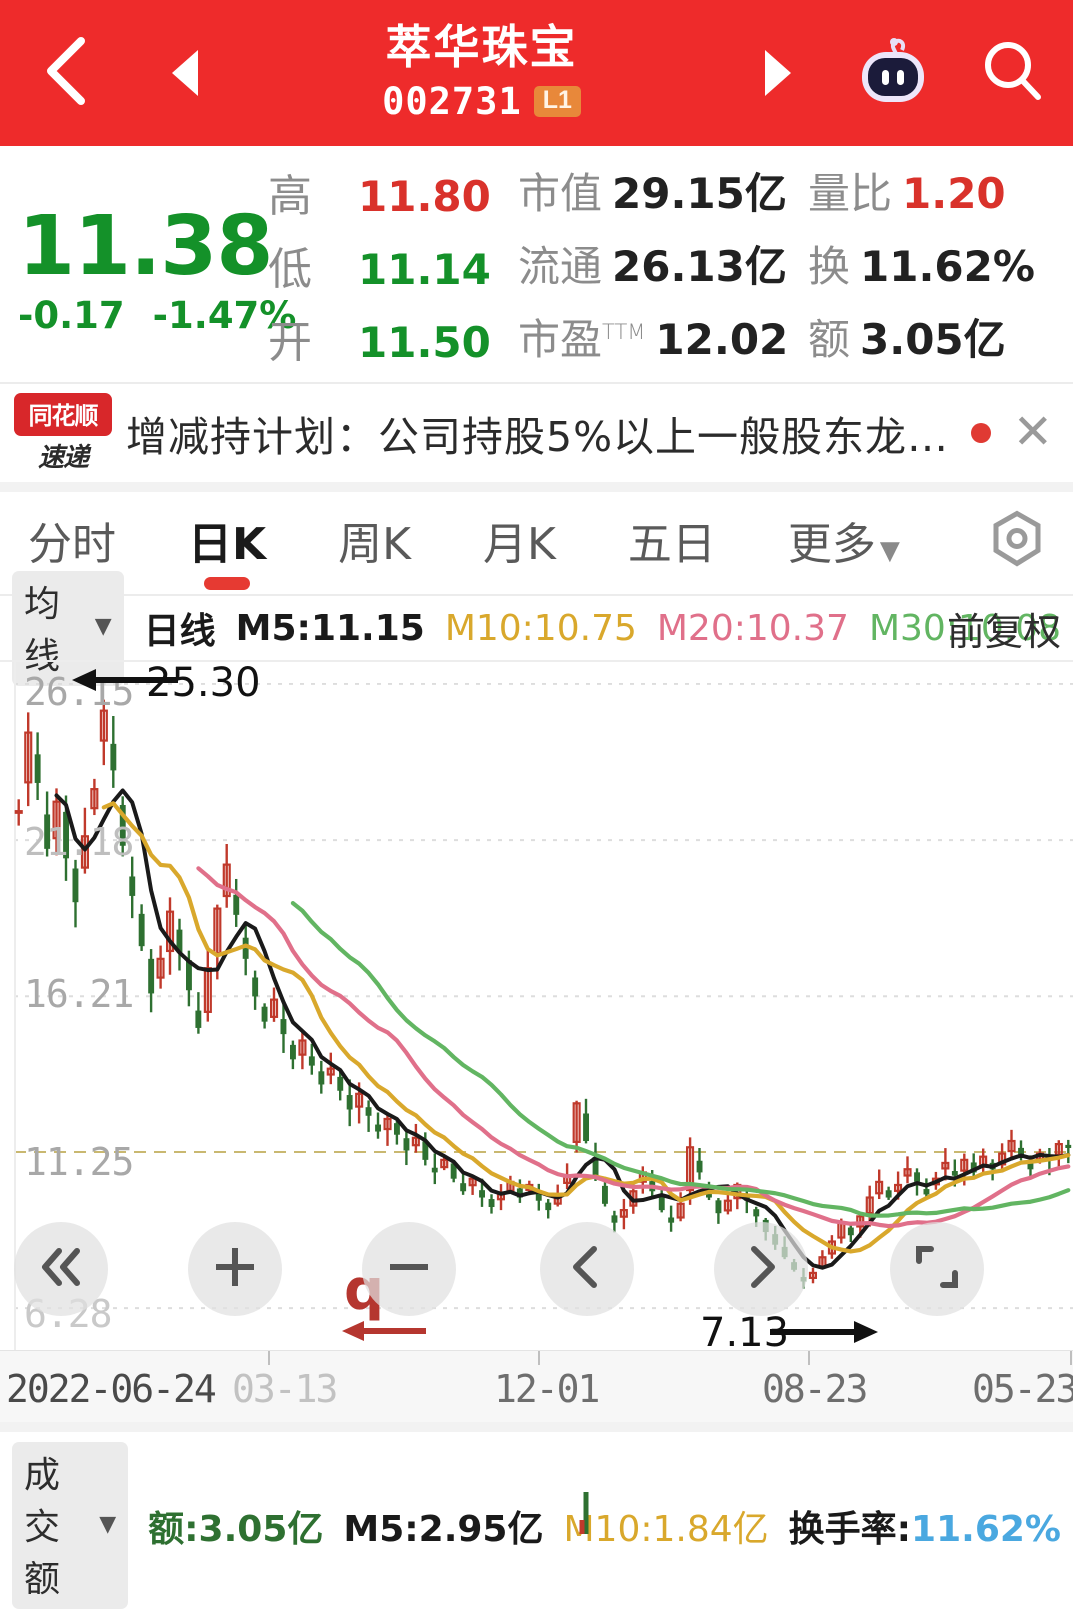  What do you see at coordinates (79, 842) in the screenshot?
I see `y-axis-tick: 21.18` at bounding box center [79, 842].